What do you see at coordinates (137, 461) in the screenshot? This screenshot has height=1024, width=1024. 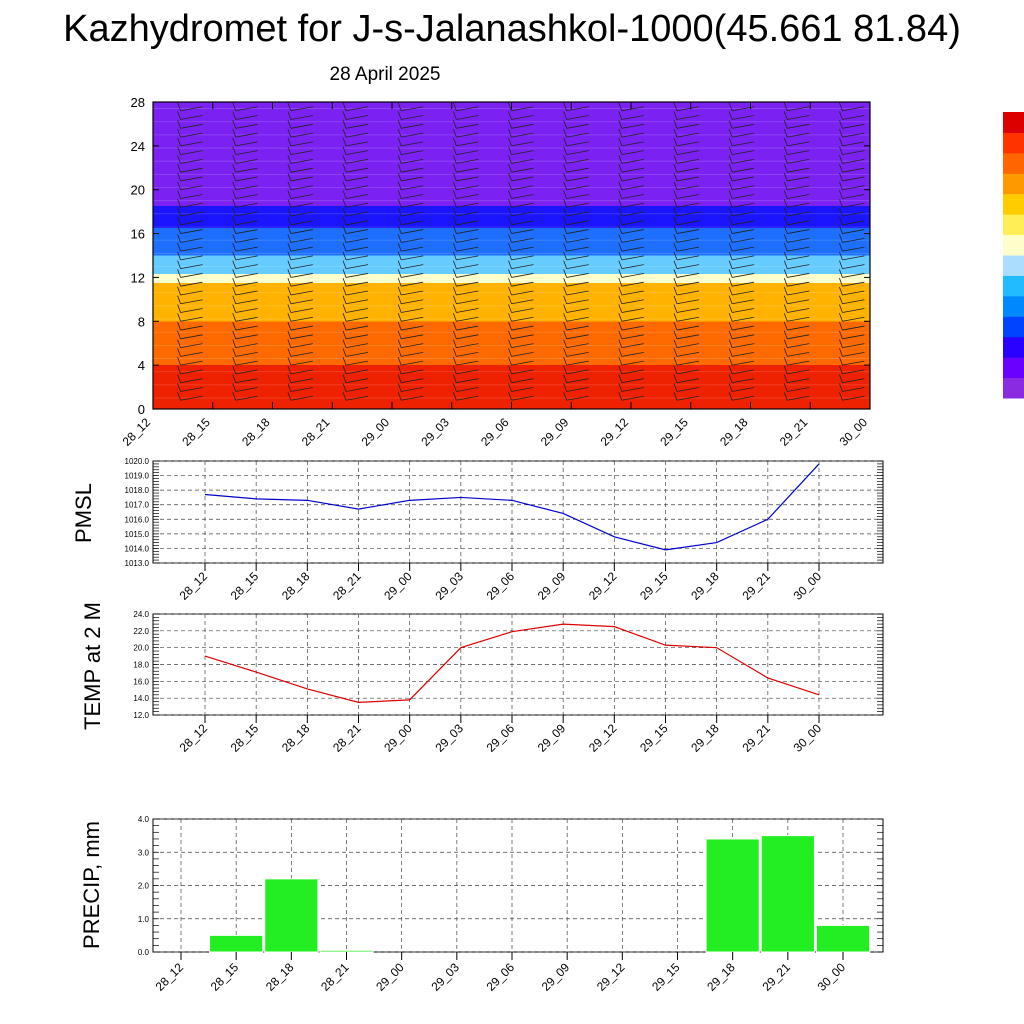 I see `ytick-label: 1020.0` at bounding box center [137, 461].